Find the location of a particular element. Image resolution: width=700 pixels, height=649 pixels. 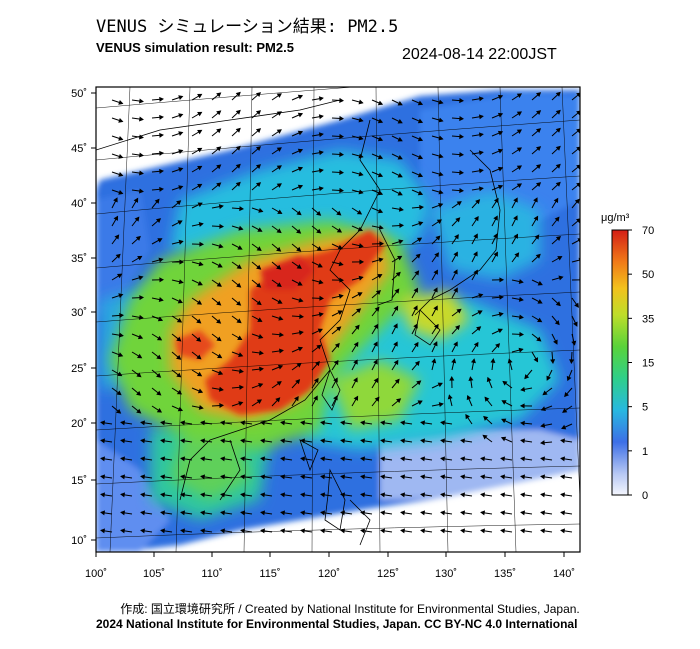

colorbar: μg/m³ 70 50 35 15 5 1 0 is located at coordinates (627, 357).